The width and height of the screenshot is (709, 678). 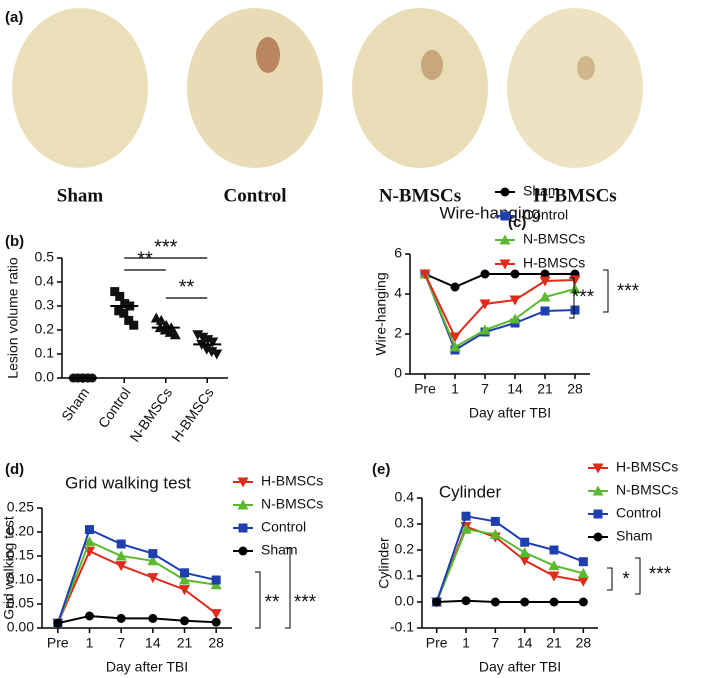 What do you see at coordinates (14, 241) in the screenshot?
I see `panel-label: (b)` at bounding box center [14, 241].